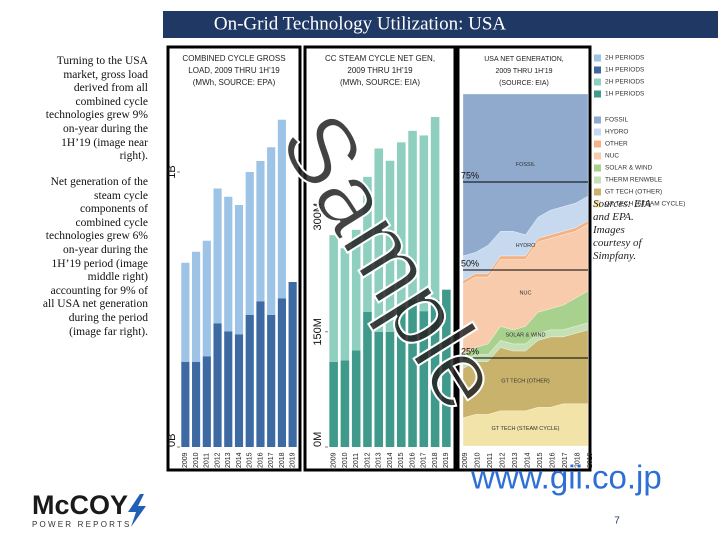 The image size is (720, 540). I want to click on area-label: GT TECH (STEAM CYCLE), so click(526, 429).